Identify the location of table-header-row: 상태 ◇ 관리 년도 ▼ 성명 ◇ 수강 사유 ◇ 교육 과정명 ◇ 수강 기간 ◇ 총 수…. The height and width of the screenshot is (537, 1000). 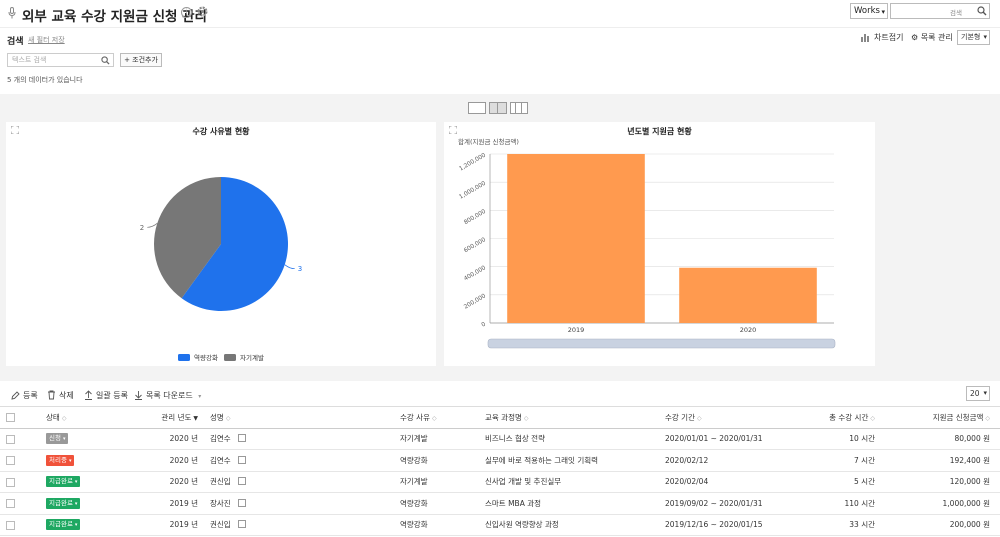
(500, 417).